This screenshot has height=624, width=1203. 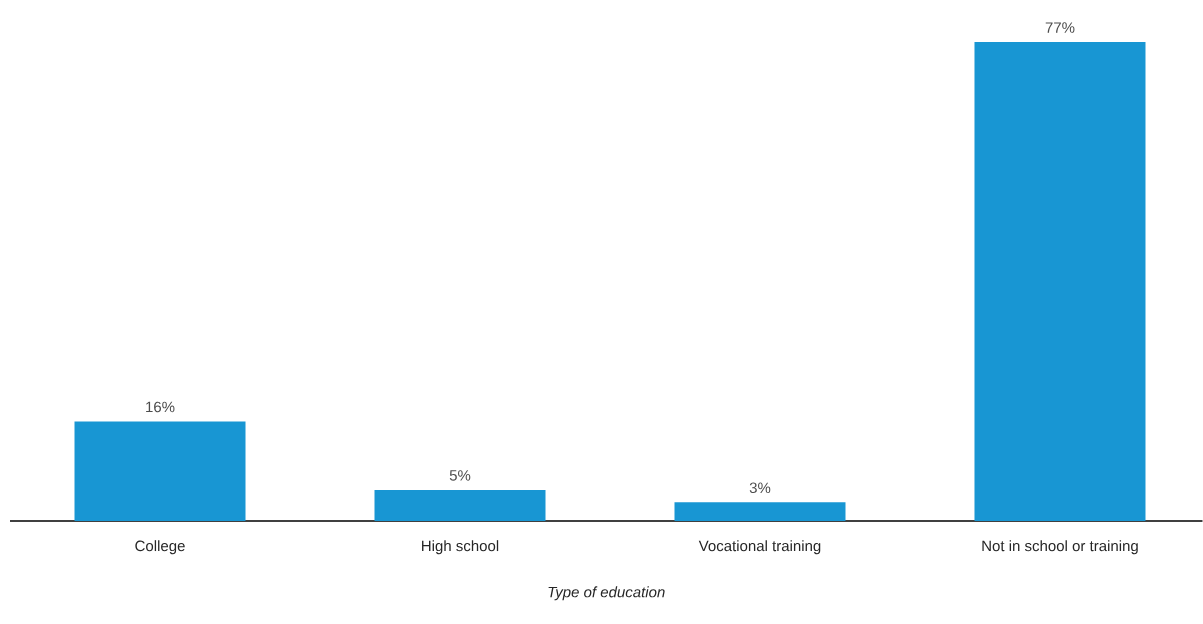 What do you see at coordinates (460, 475) in the screenshot?
I see `data-label: 5%` at bounding box center [460, 475].